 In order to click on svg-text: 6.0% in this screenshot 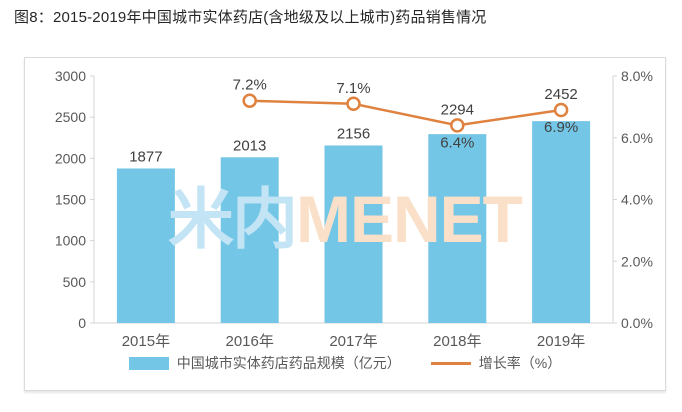, I will do `click(637, 138)`.